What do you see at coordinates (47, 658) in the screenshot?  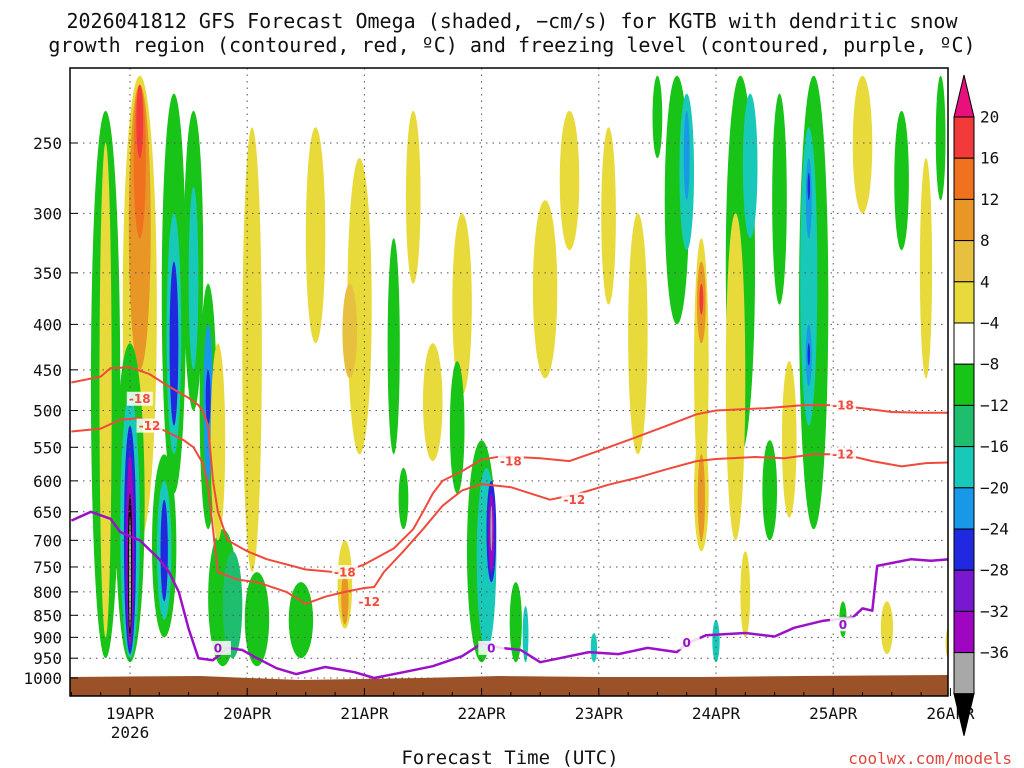 I see `y-tick-label: 950` at bounding box center [47, 658].